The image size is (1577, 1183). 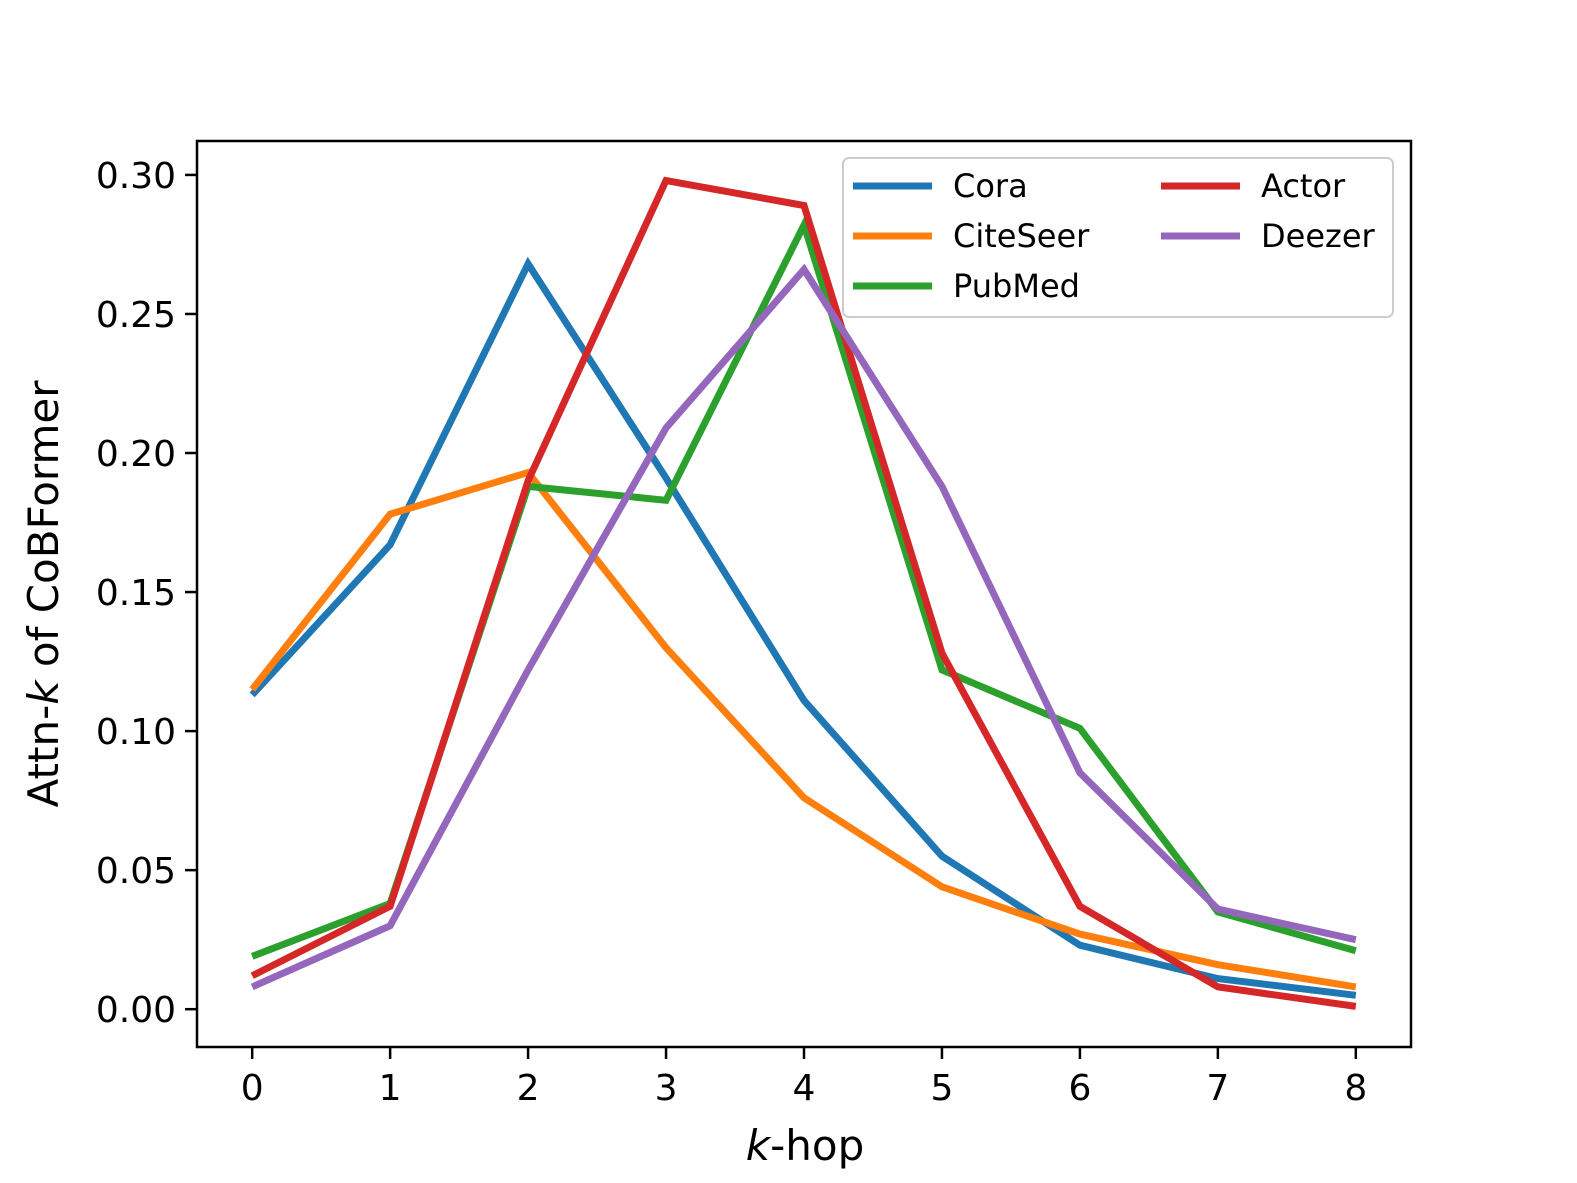 What do you see at coordinates (817, 1145) in the screenshot?
I see `x-axis-label-rest: -hop` at bounding box center [817, 1145].